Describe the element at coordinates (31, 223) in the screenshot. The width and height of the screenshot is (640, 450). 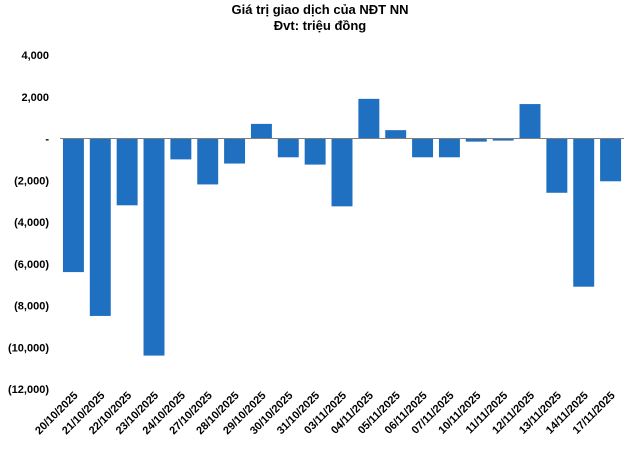
I see `y-tick-label: (4,000)` at that location.